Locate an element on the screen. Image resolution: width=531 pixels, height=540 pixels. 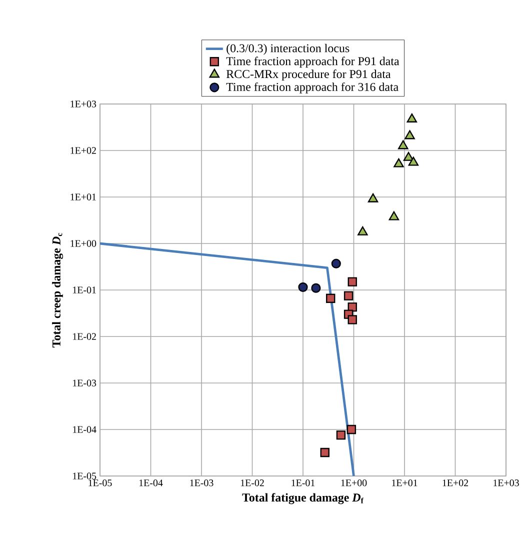
y-tick-label: 1E-03 is located at coordinates (84, 383).